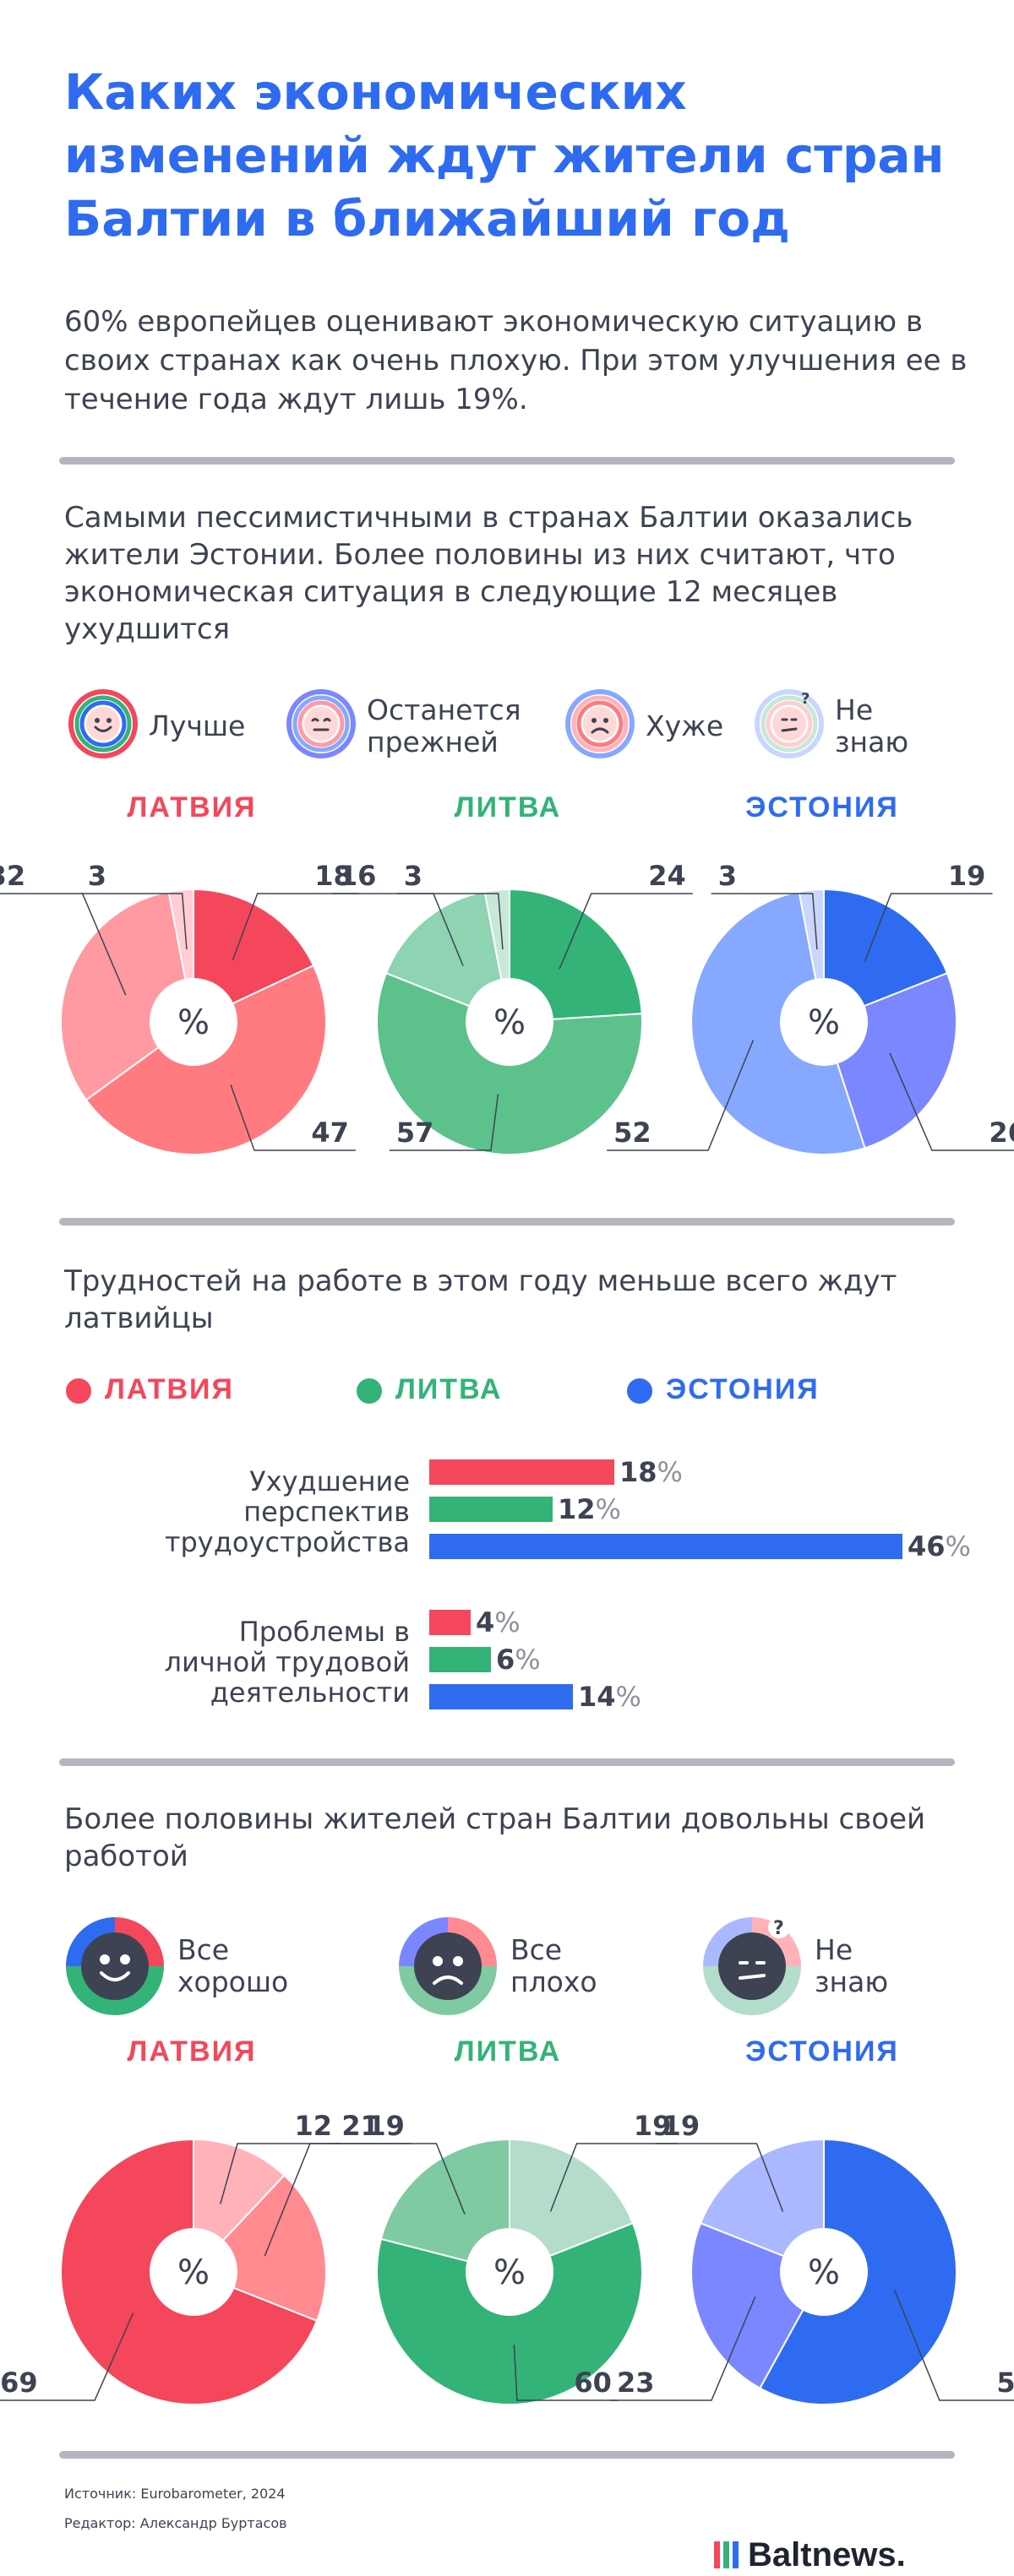  Describe the element at coordinates (1005, 2383) in the screenshot. I see `job-pie-data-label: 58` at that location.